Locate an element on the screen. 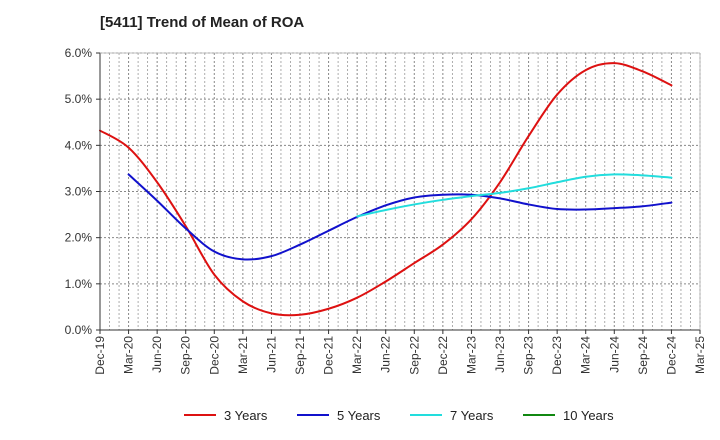 This screenshot has width=720, height=440. x-tick-label: Mar-23 is located at coordinates (471, 355).